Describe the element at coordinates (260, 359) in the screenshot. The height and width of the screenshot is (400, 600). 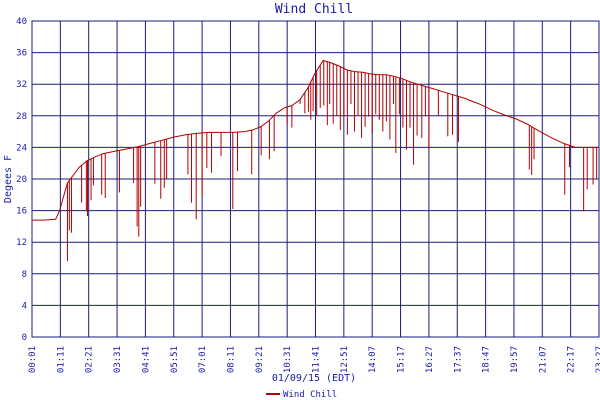
I see `x-tick-label: 09:21` at that location.